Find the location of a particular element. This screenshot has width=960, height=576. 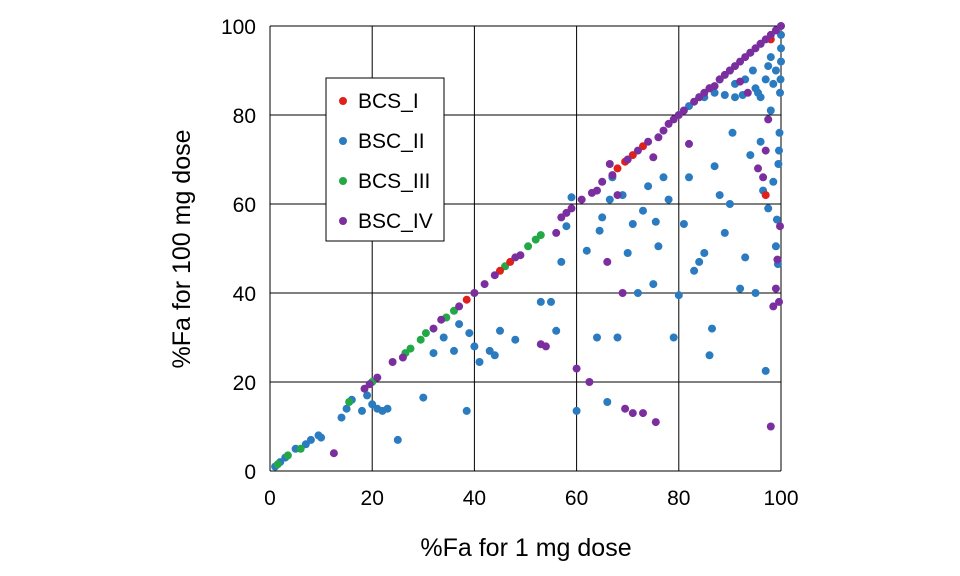

legend-label: BCS_III is located at coordinates (394, 181).